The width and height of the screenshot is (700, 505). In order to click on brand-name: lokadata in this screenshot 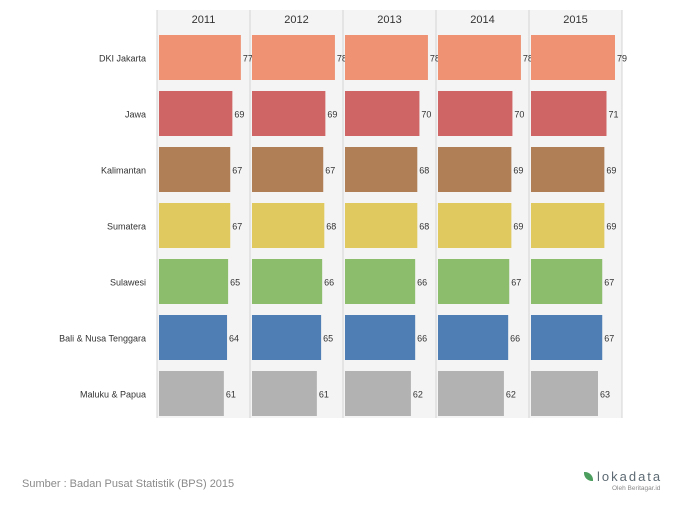, I will do `click(630, 476)`.